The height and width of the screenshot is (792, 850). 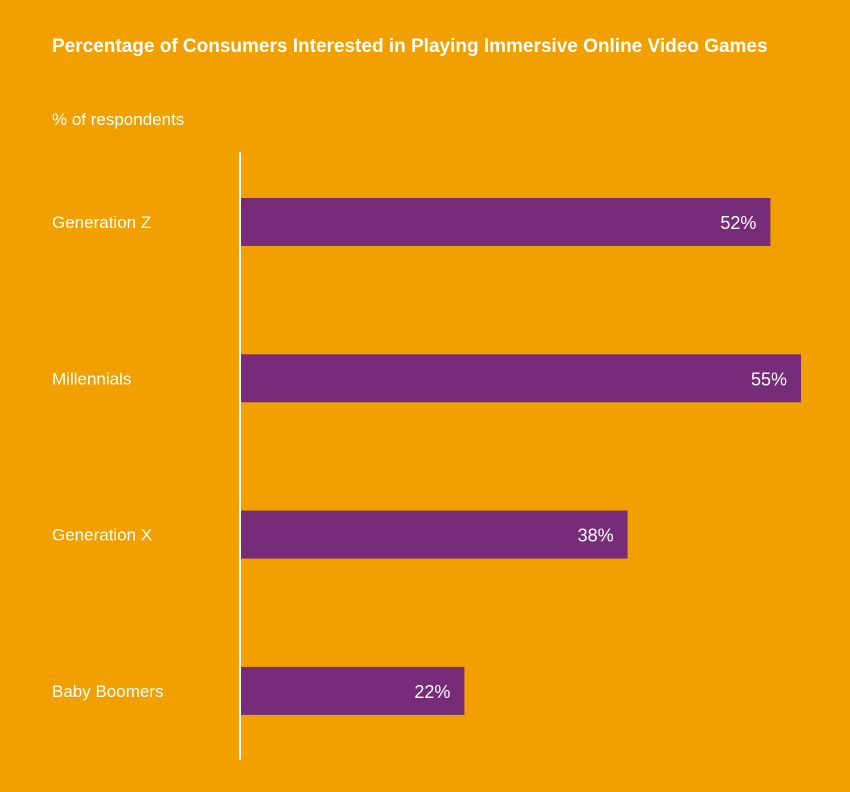 What do you see at coordinates (434, 534) in the screenshot?
I see `bar-generation-x` at bounding box center [434, 534].